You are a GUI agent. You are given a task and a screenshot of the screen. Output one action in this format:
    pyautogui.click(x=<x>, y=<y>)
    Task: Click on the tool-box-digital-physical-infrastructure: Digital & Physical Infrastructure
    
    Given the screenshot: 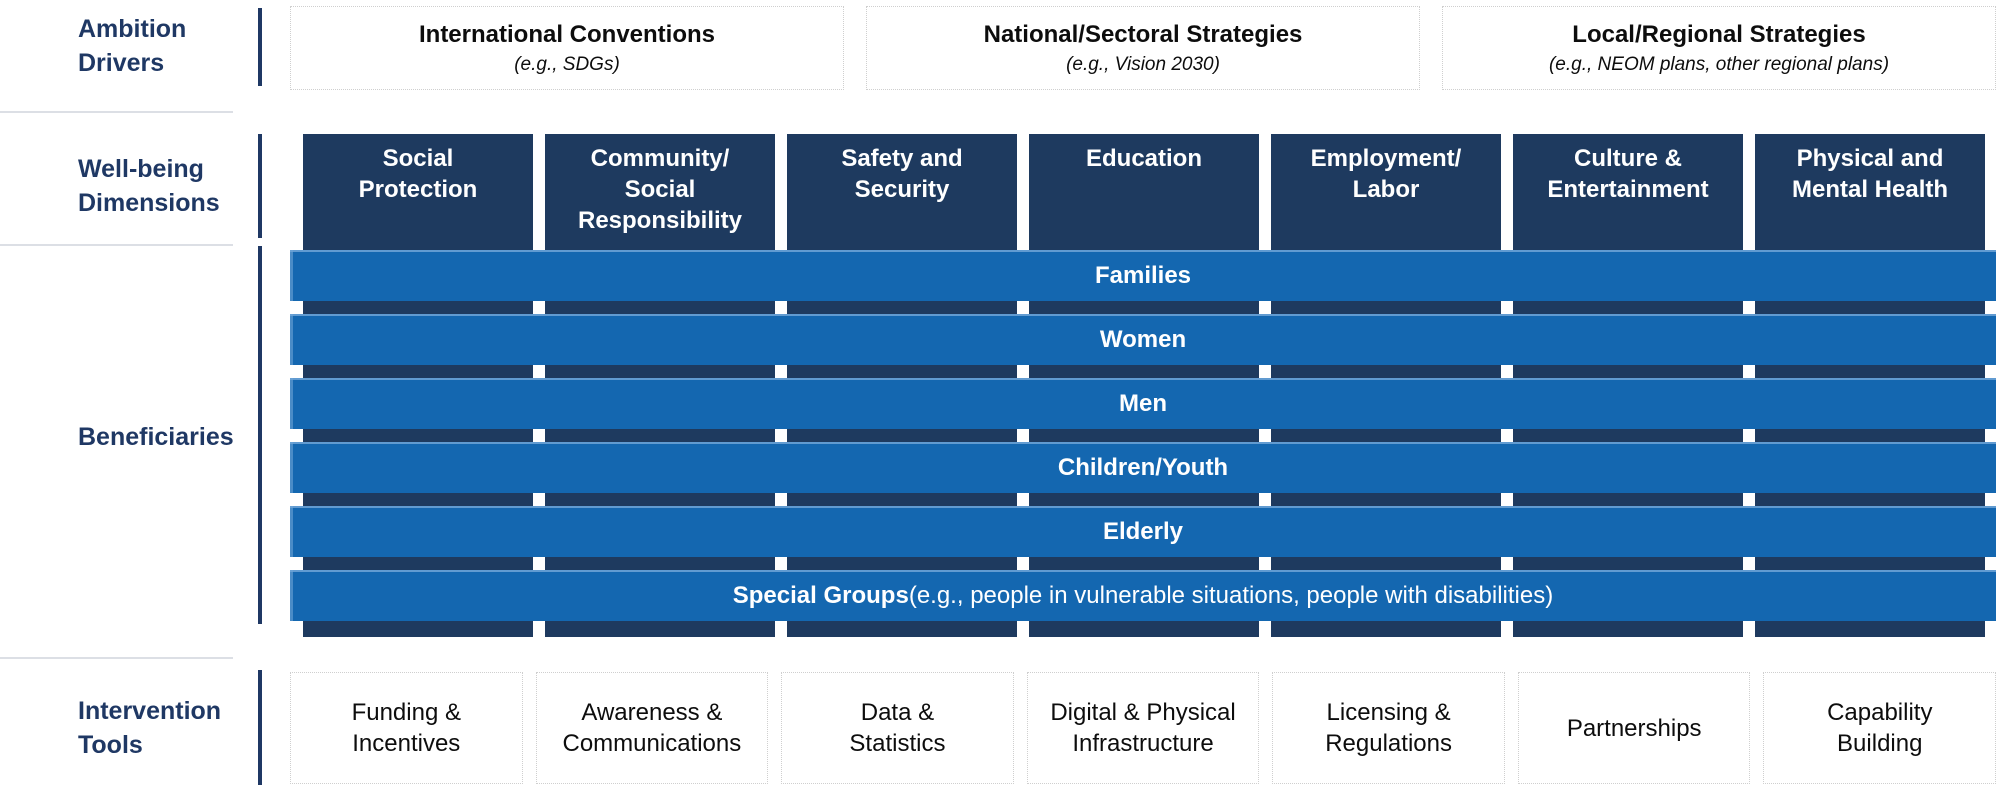 What is the action you would take?
    pyautogui.click(x=1143, y=728)
    